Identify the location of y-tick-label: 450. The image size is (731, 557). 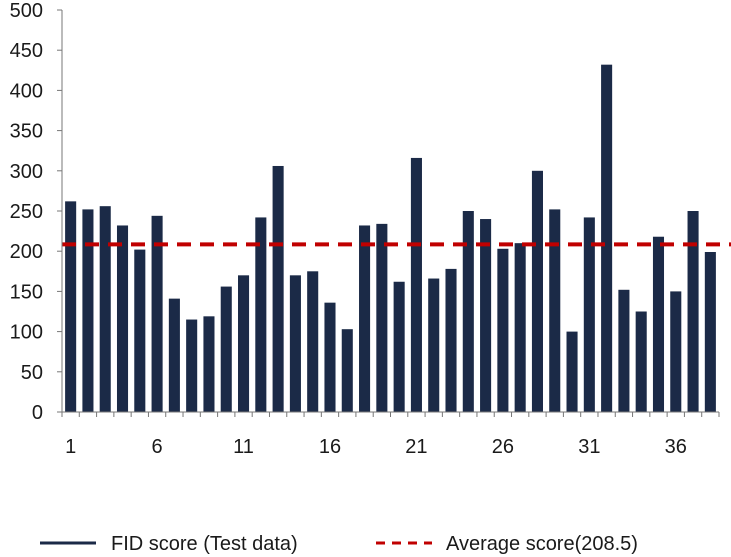
(26, 51).